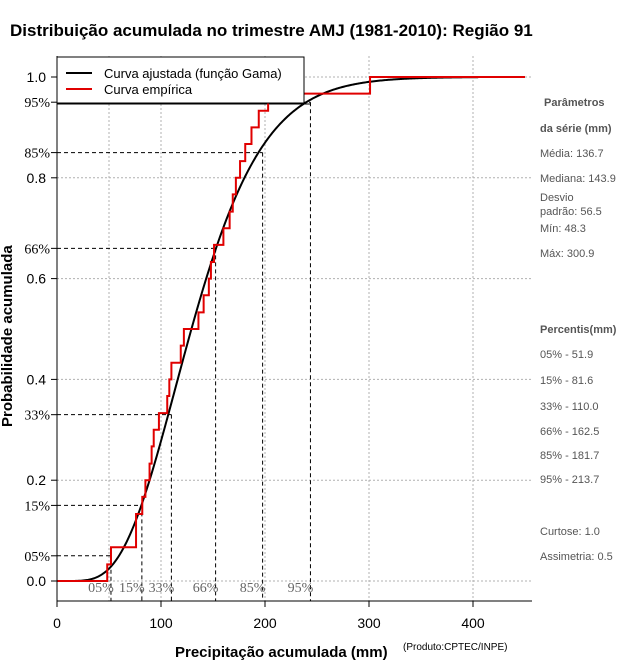 The height and width of the screenshot is (660, 640). Describe the element at coordinates (37, 506) in the screenshot. I see `percentile-y-label: 15%` at that location.